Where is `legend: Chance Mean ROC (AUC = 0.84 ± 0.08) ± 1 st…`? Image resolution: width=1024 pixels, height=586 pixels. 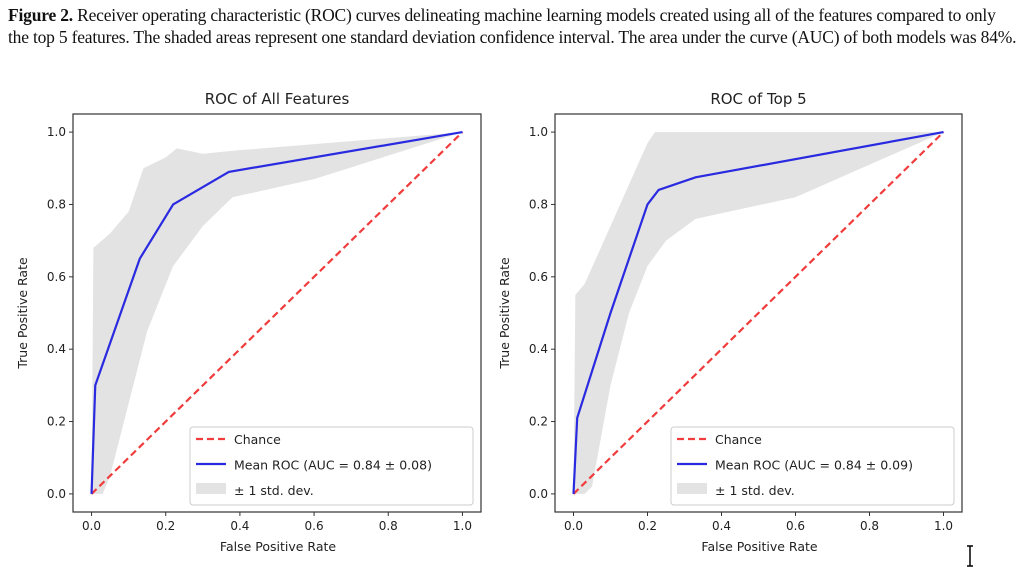 legend: Chance Mean ROC (AUC = 0.84 ± 0.08) ± 1 st… is located at coordinates (331, 466).